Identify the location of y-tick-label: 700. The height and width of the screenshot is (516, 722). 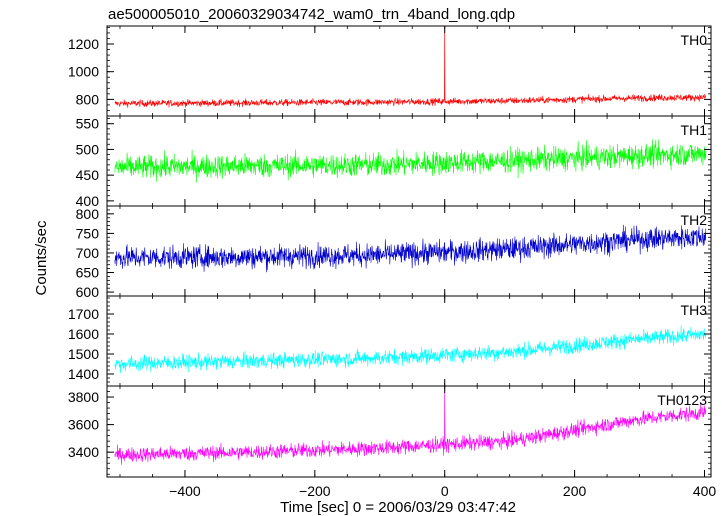
(88, 253).